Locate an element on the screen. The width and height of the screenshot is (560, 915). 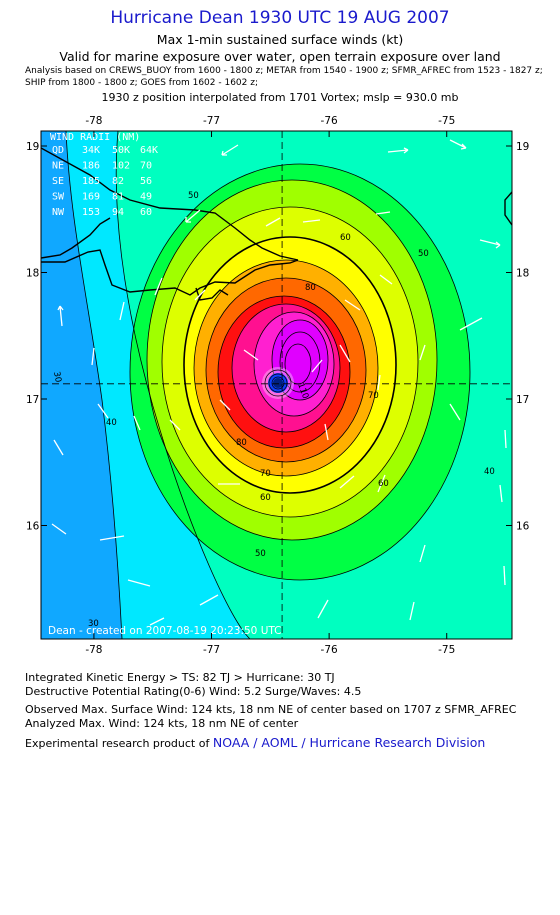
lat-tick-label-left: 16 is located at coordinates (33, 527).